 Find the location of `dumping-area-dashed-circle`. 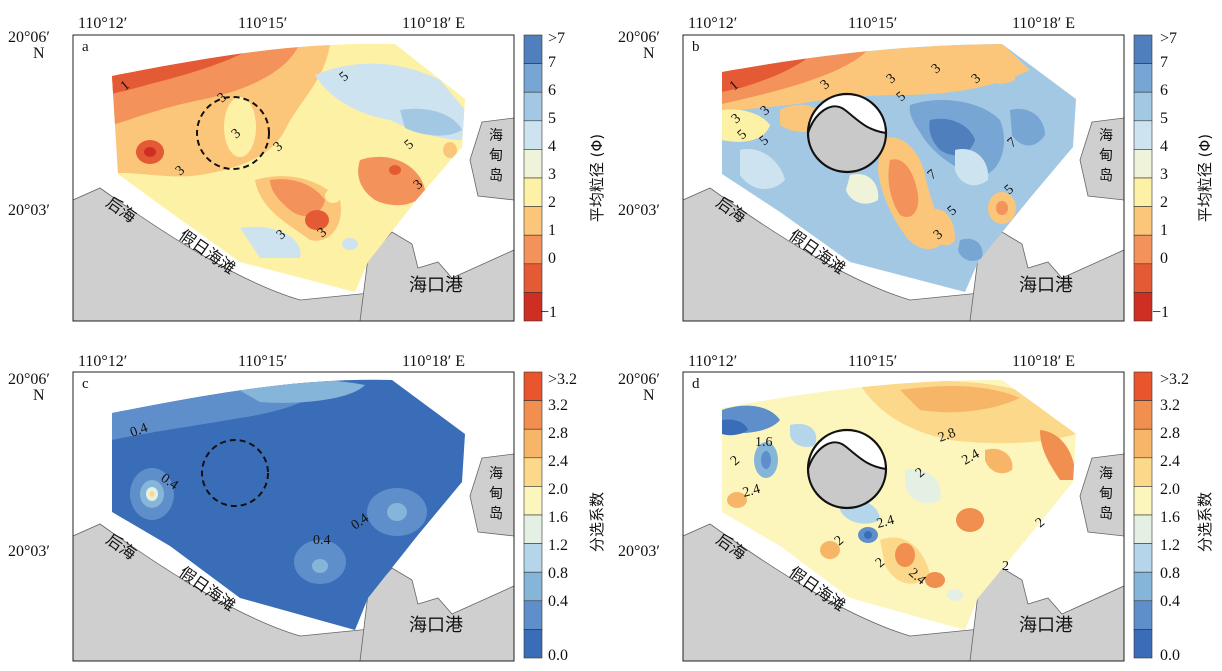

dumping-area-dashed-circle is located at coordinates (233, 133).